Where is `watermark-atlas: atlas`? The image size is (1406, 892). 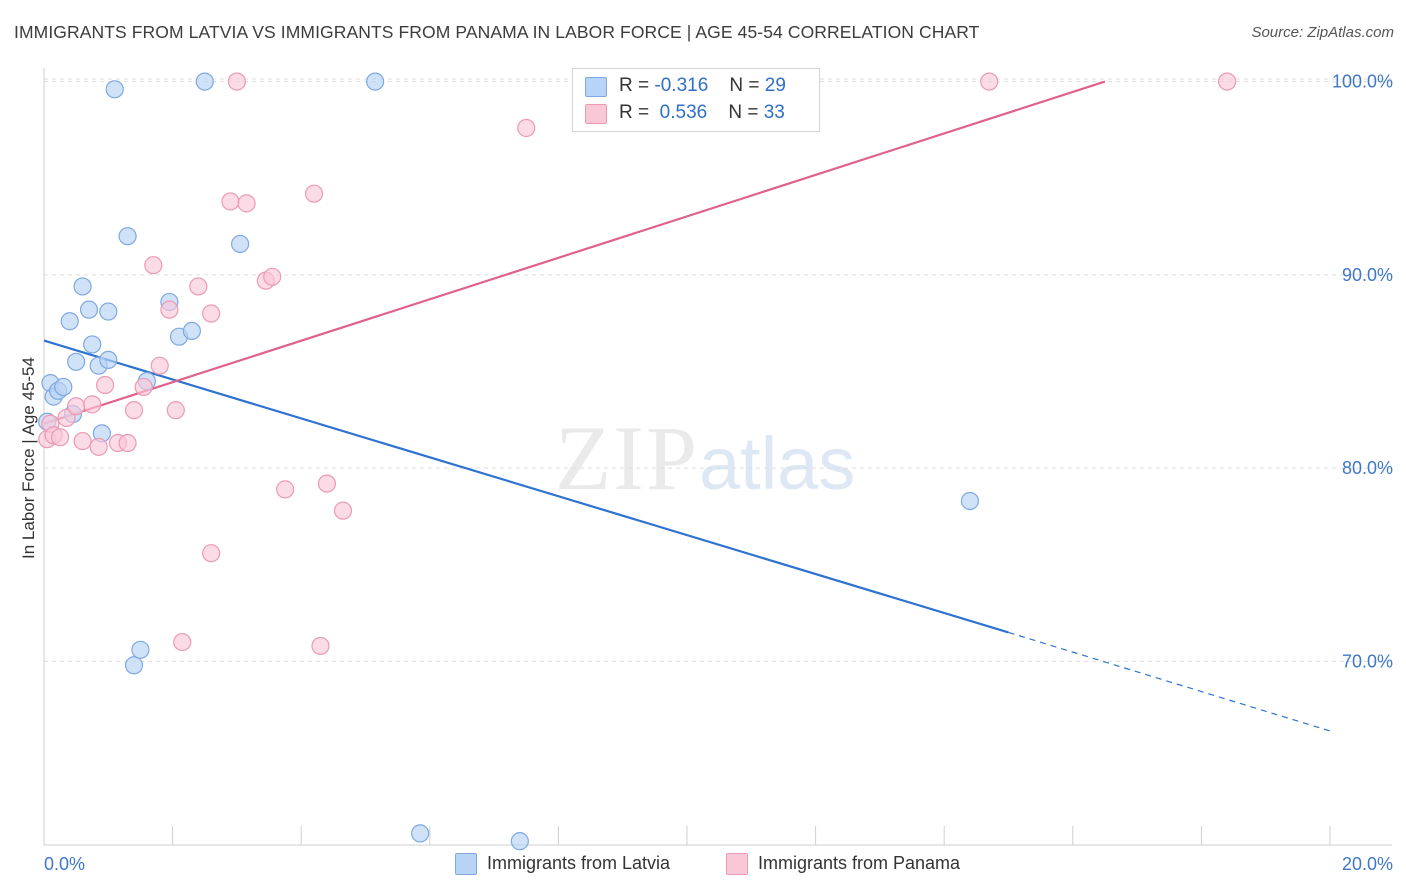
watermark-atlas: atlas is located at coordinates (777, 463).